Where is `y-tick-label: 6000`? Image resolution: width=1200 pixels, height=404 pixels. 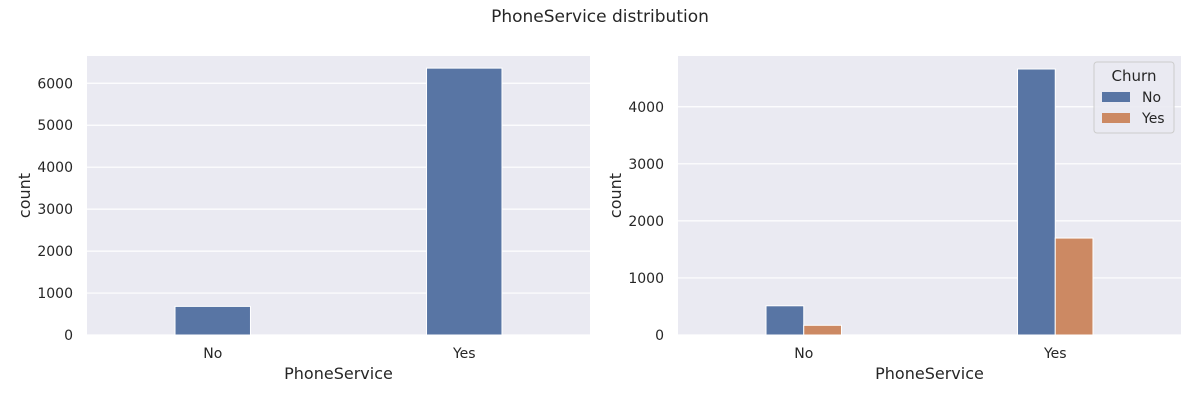
y-tick-label: 6000 is located at coordinates (55, 84).